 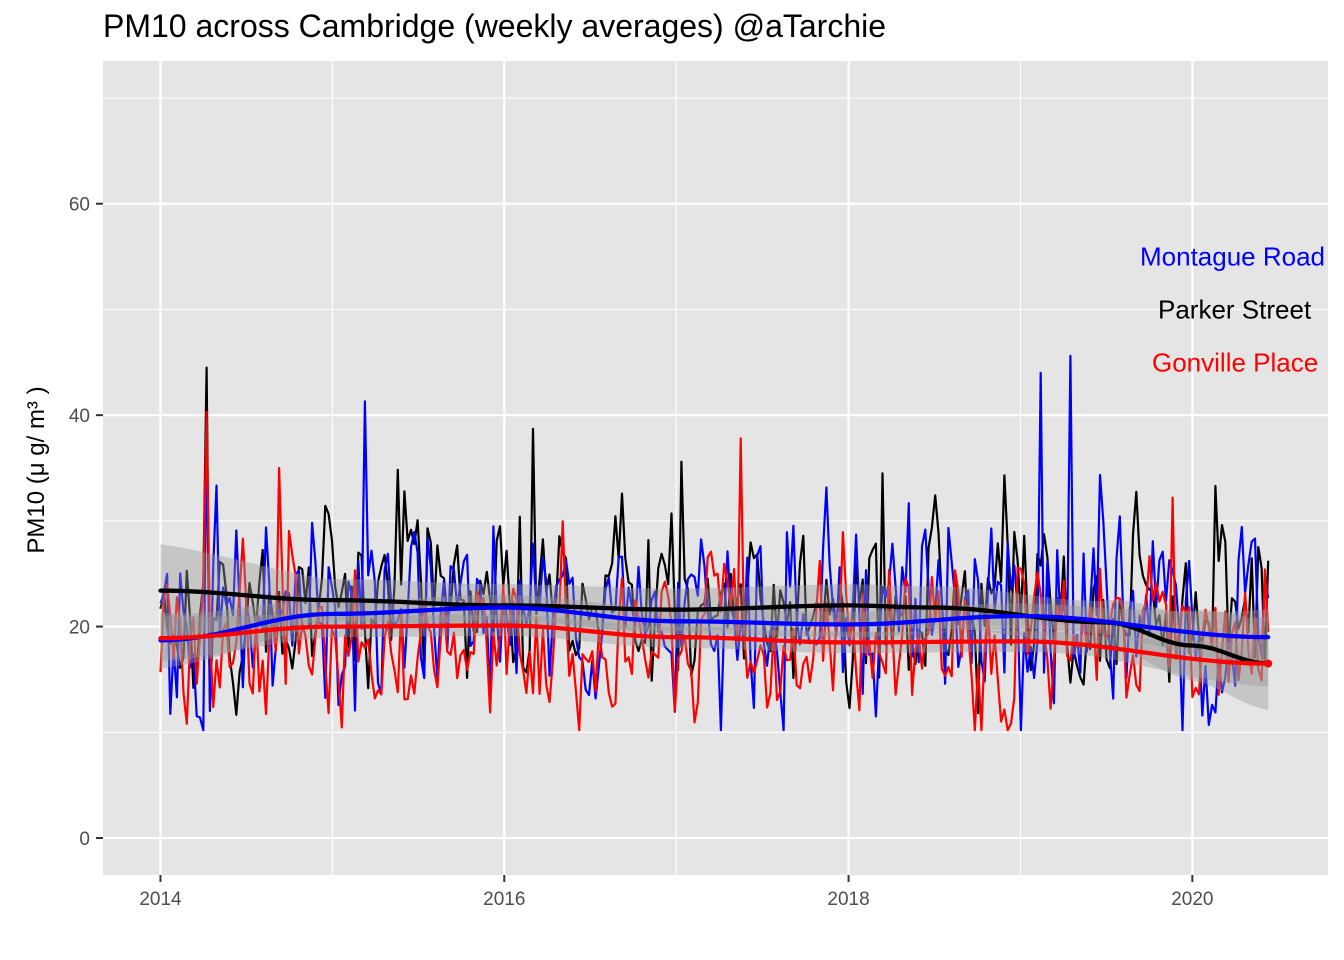 I want to click on confidence-band-parker-street, so click(x=714, y=627).